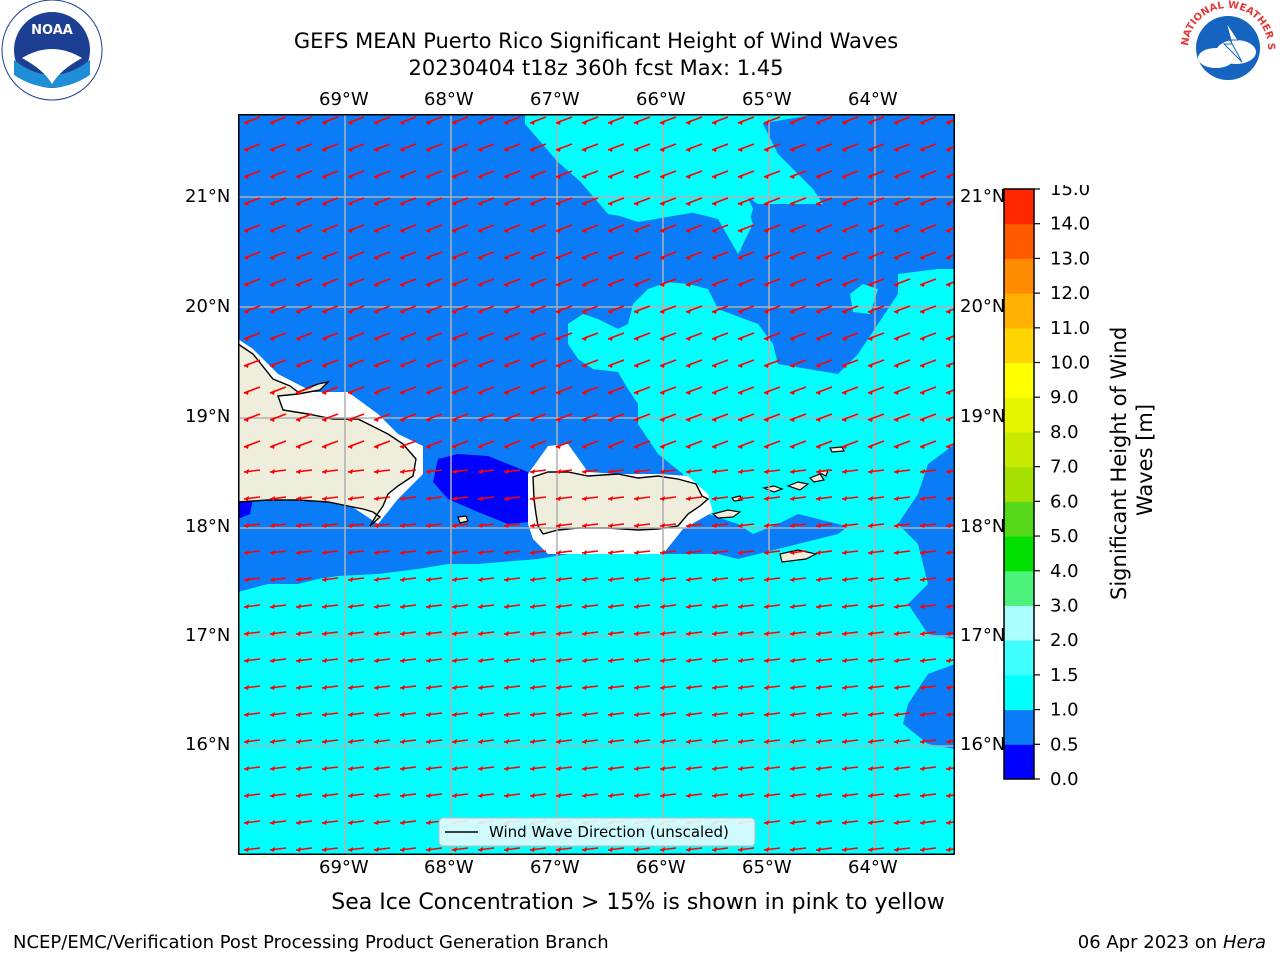 The height and width of the screenshot is (960, 1280). Describe the element at coordinates (1172, 942) in the screenshot. I see `footer-date: 06 Apr 2023 on Hera` at that location.